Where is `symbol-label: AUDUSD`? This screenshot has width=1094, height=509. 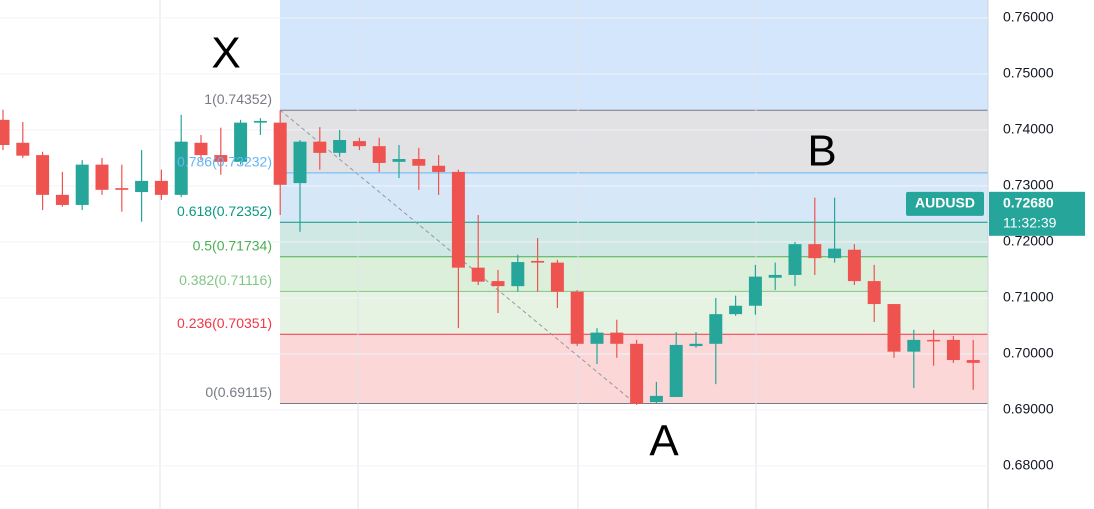 symbol-label: AUDUSD is located at coordinates (945, 203).